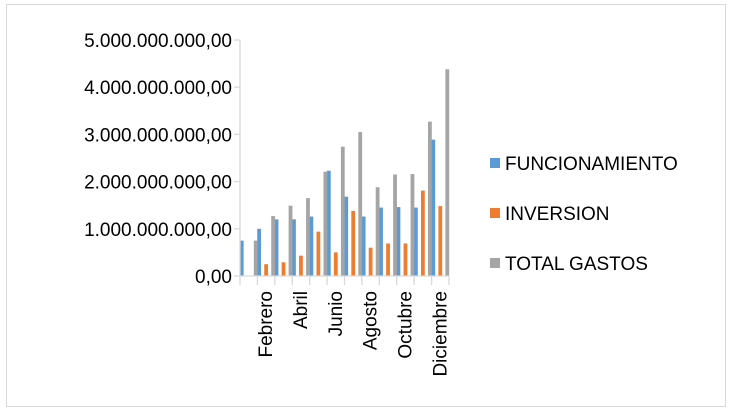 The width and height of the screenshot is (732, 415). I want to click on y-tick-label-3: 3.000.000.000,00, so click(158, 135).